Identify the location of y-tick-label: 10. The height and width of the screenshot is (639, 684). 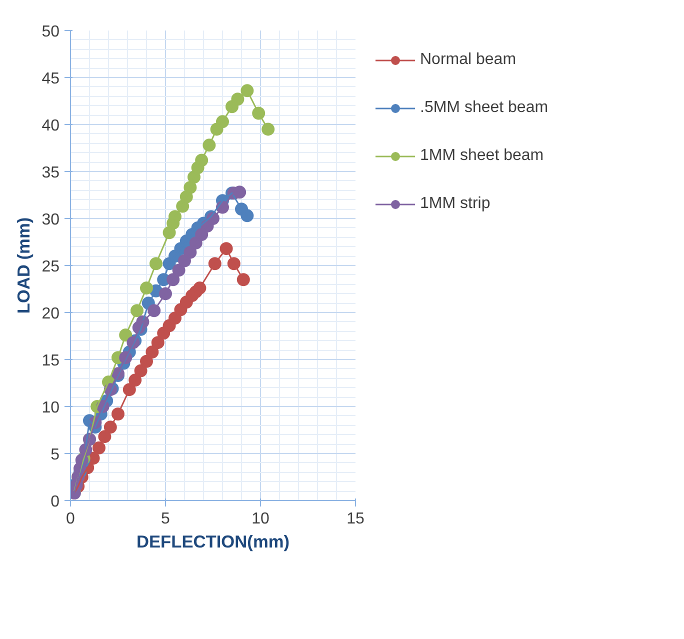
(51, 408).